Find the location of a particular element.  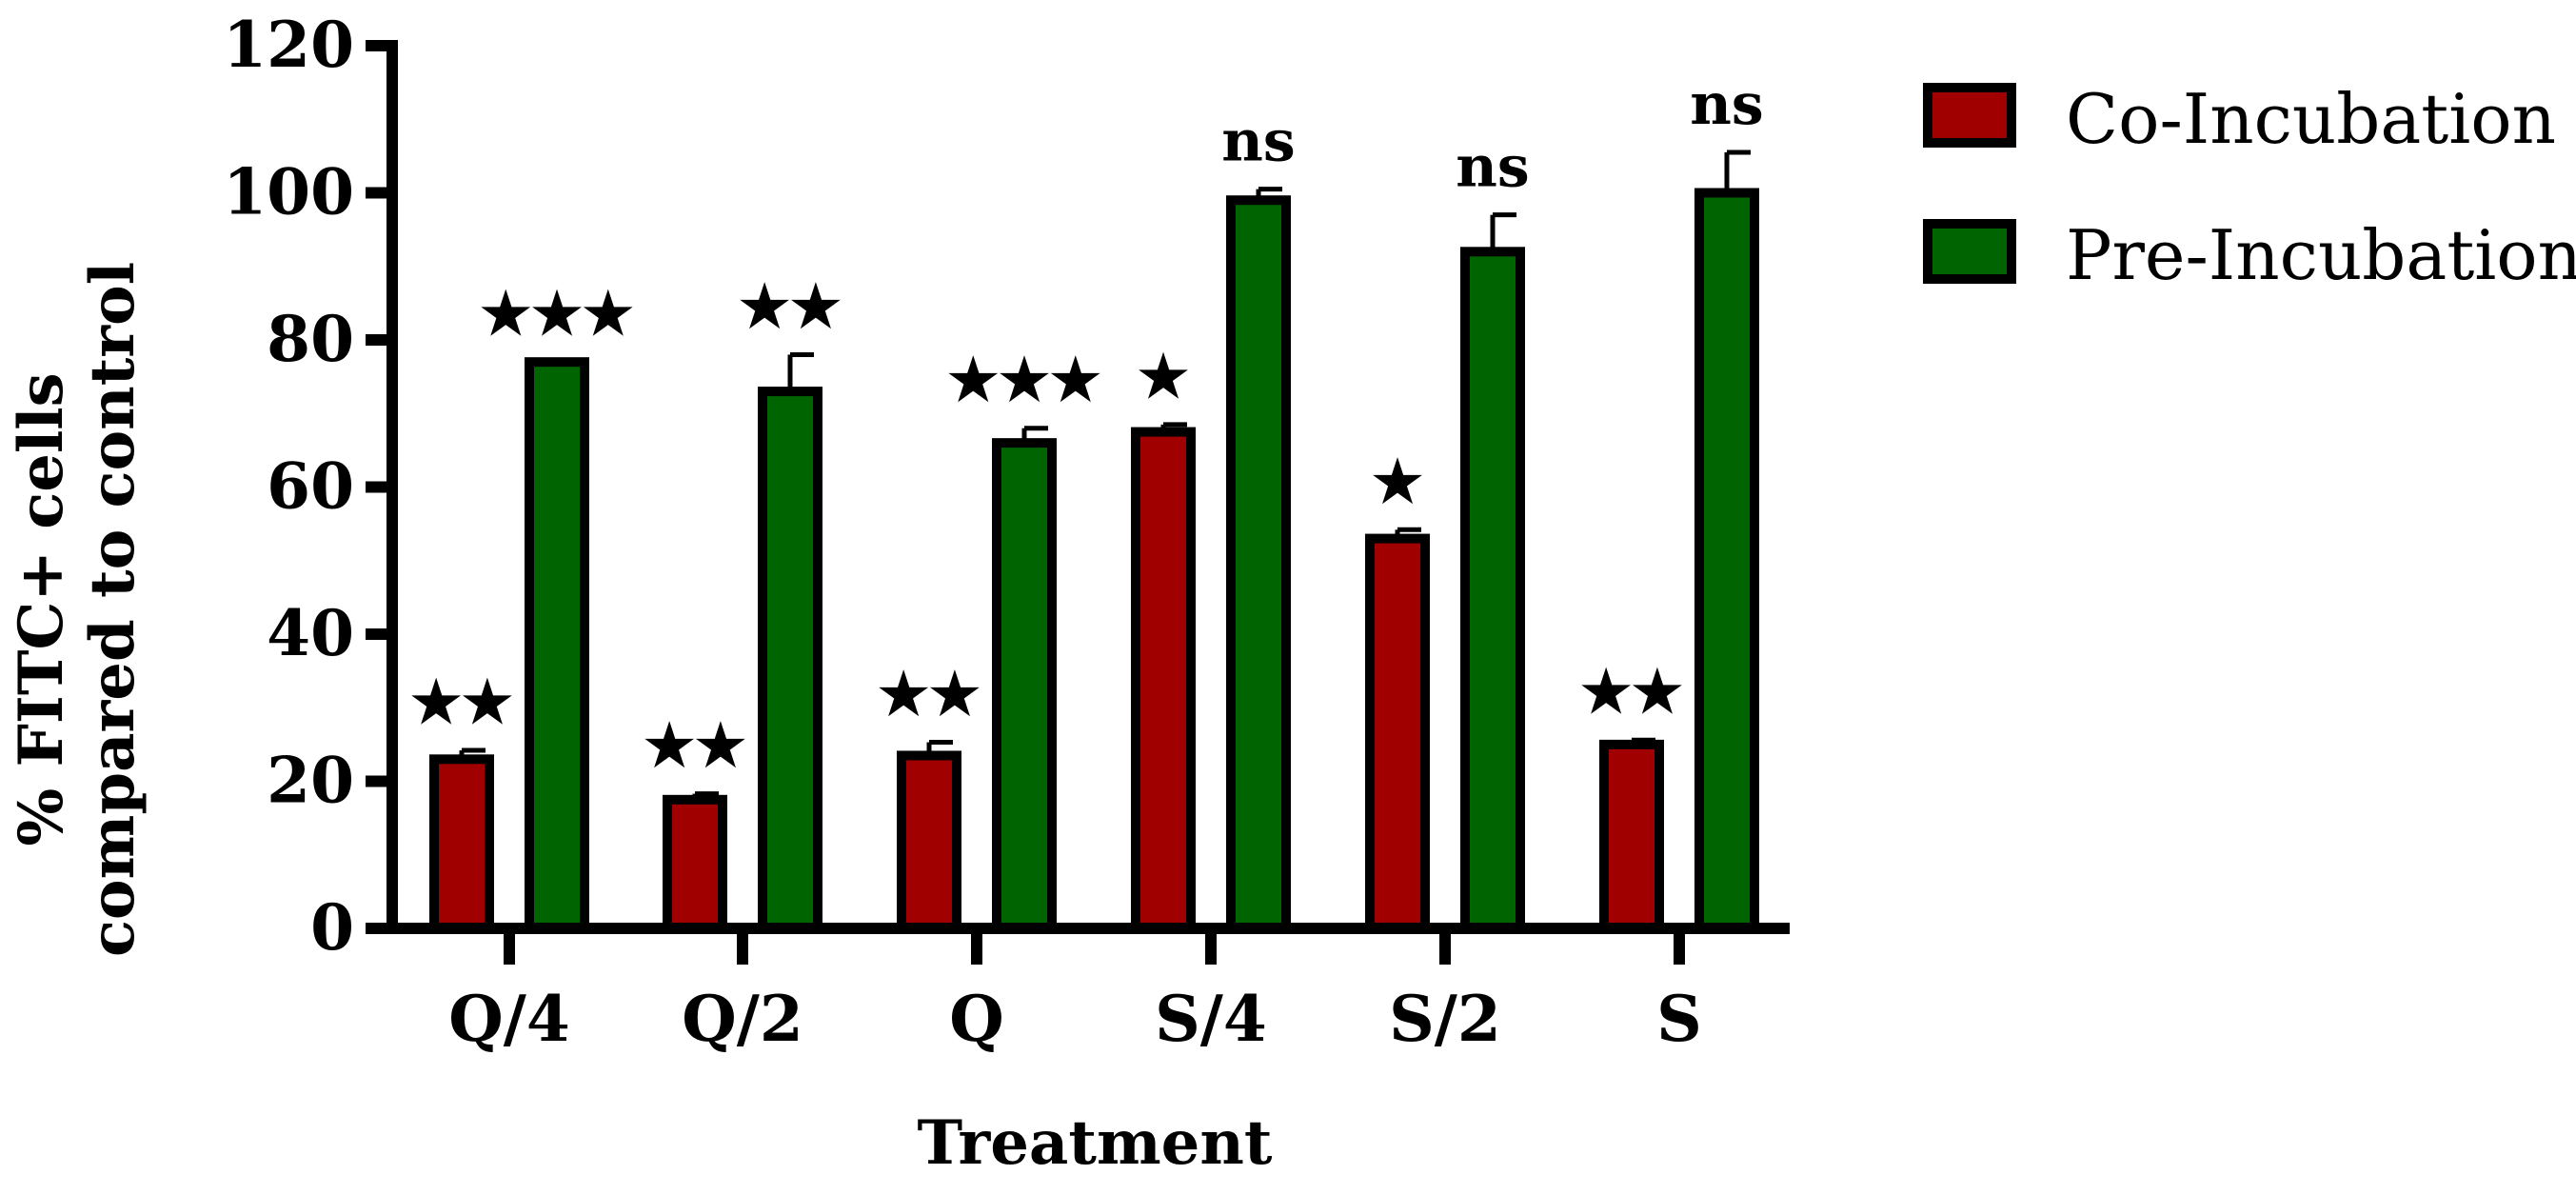

y-tick-label: 20 is located at coordinates (310, 781).